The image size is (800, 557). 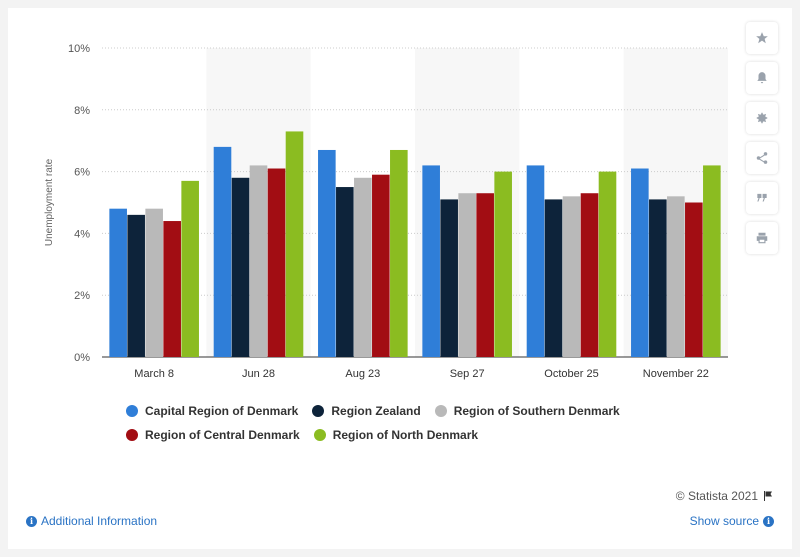 What do you see at coordinates (82, 173) in the screenshot?
I see `y-tick-label: 6%` at bounding box center [82, 173].